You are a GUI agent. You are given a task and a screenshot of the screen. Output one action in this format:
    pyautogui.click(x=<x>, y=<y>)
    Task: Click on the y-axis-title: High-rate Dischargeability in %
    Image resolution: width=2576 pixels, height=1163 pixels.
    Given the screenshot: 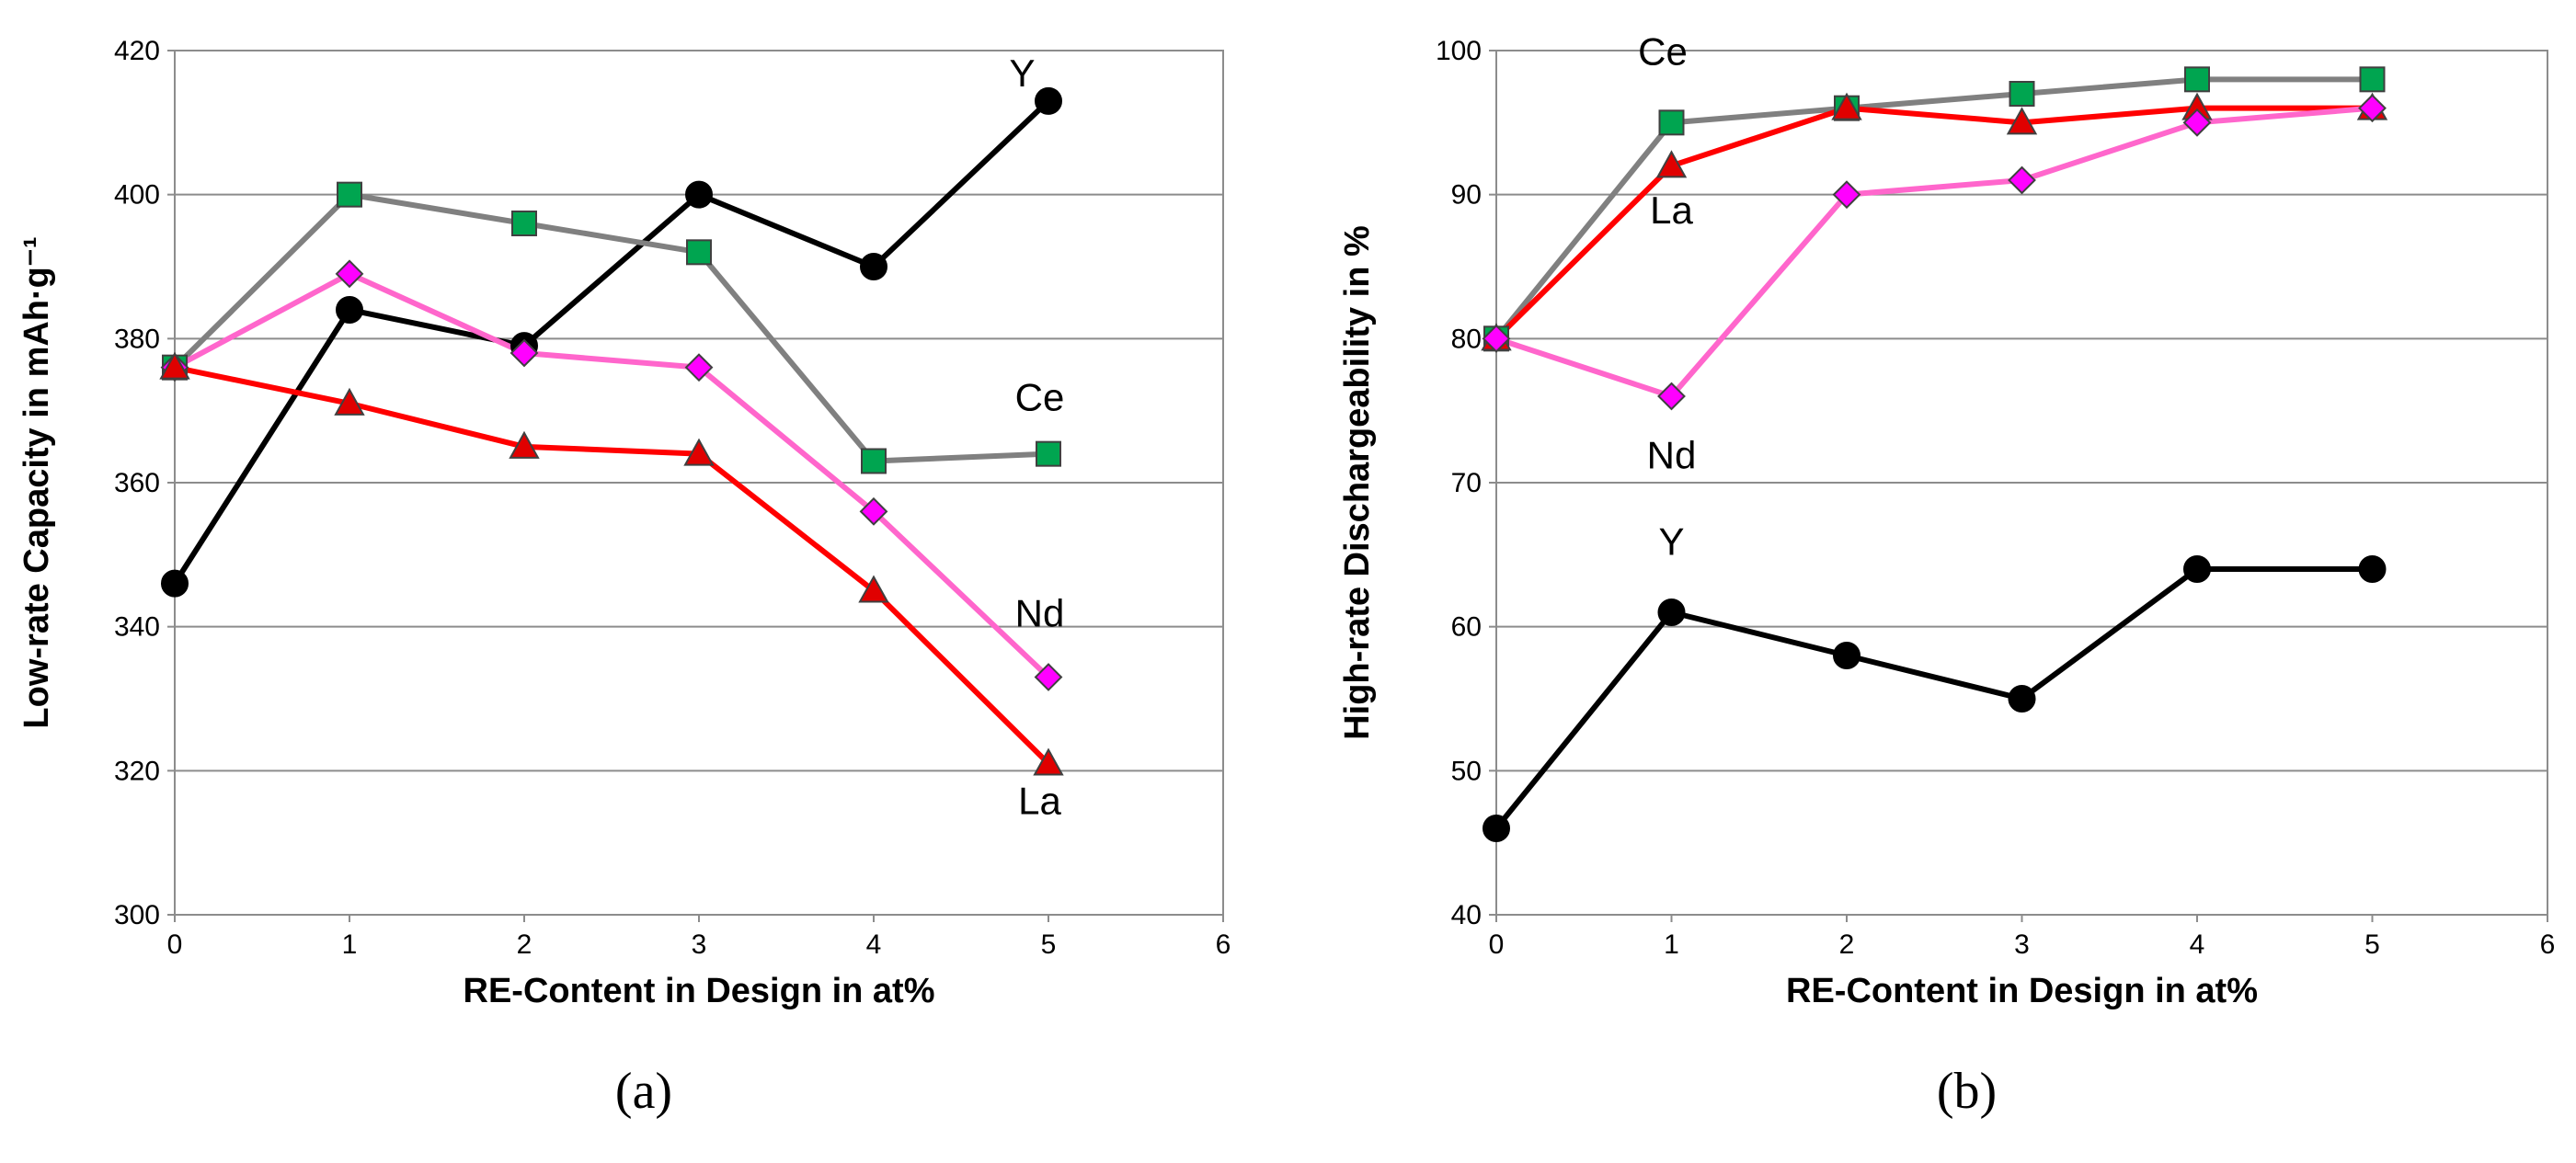 What is the action you would take?
    pyautogui.click(x=1357, y=483)
    